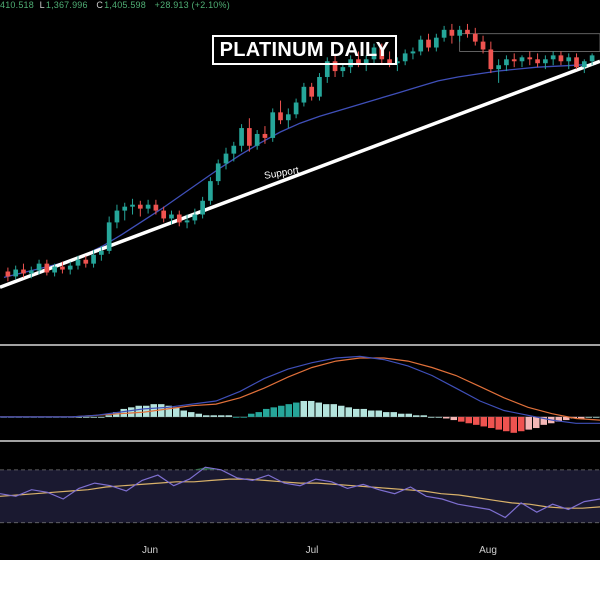  Describe the element at coordinates (42, 5) in the screenshot. I see `low-label: L` at that location.